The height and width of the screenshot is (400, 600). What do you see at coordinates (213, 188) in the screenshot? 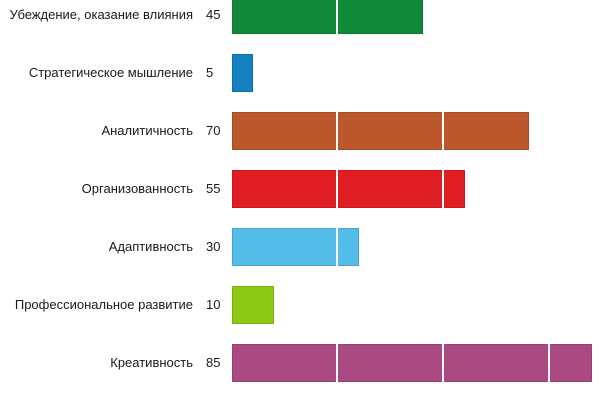
I see `value-label: 55` at bounding box center [213, 188].